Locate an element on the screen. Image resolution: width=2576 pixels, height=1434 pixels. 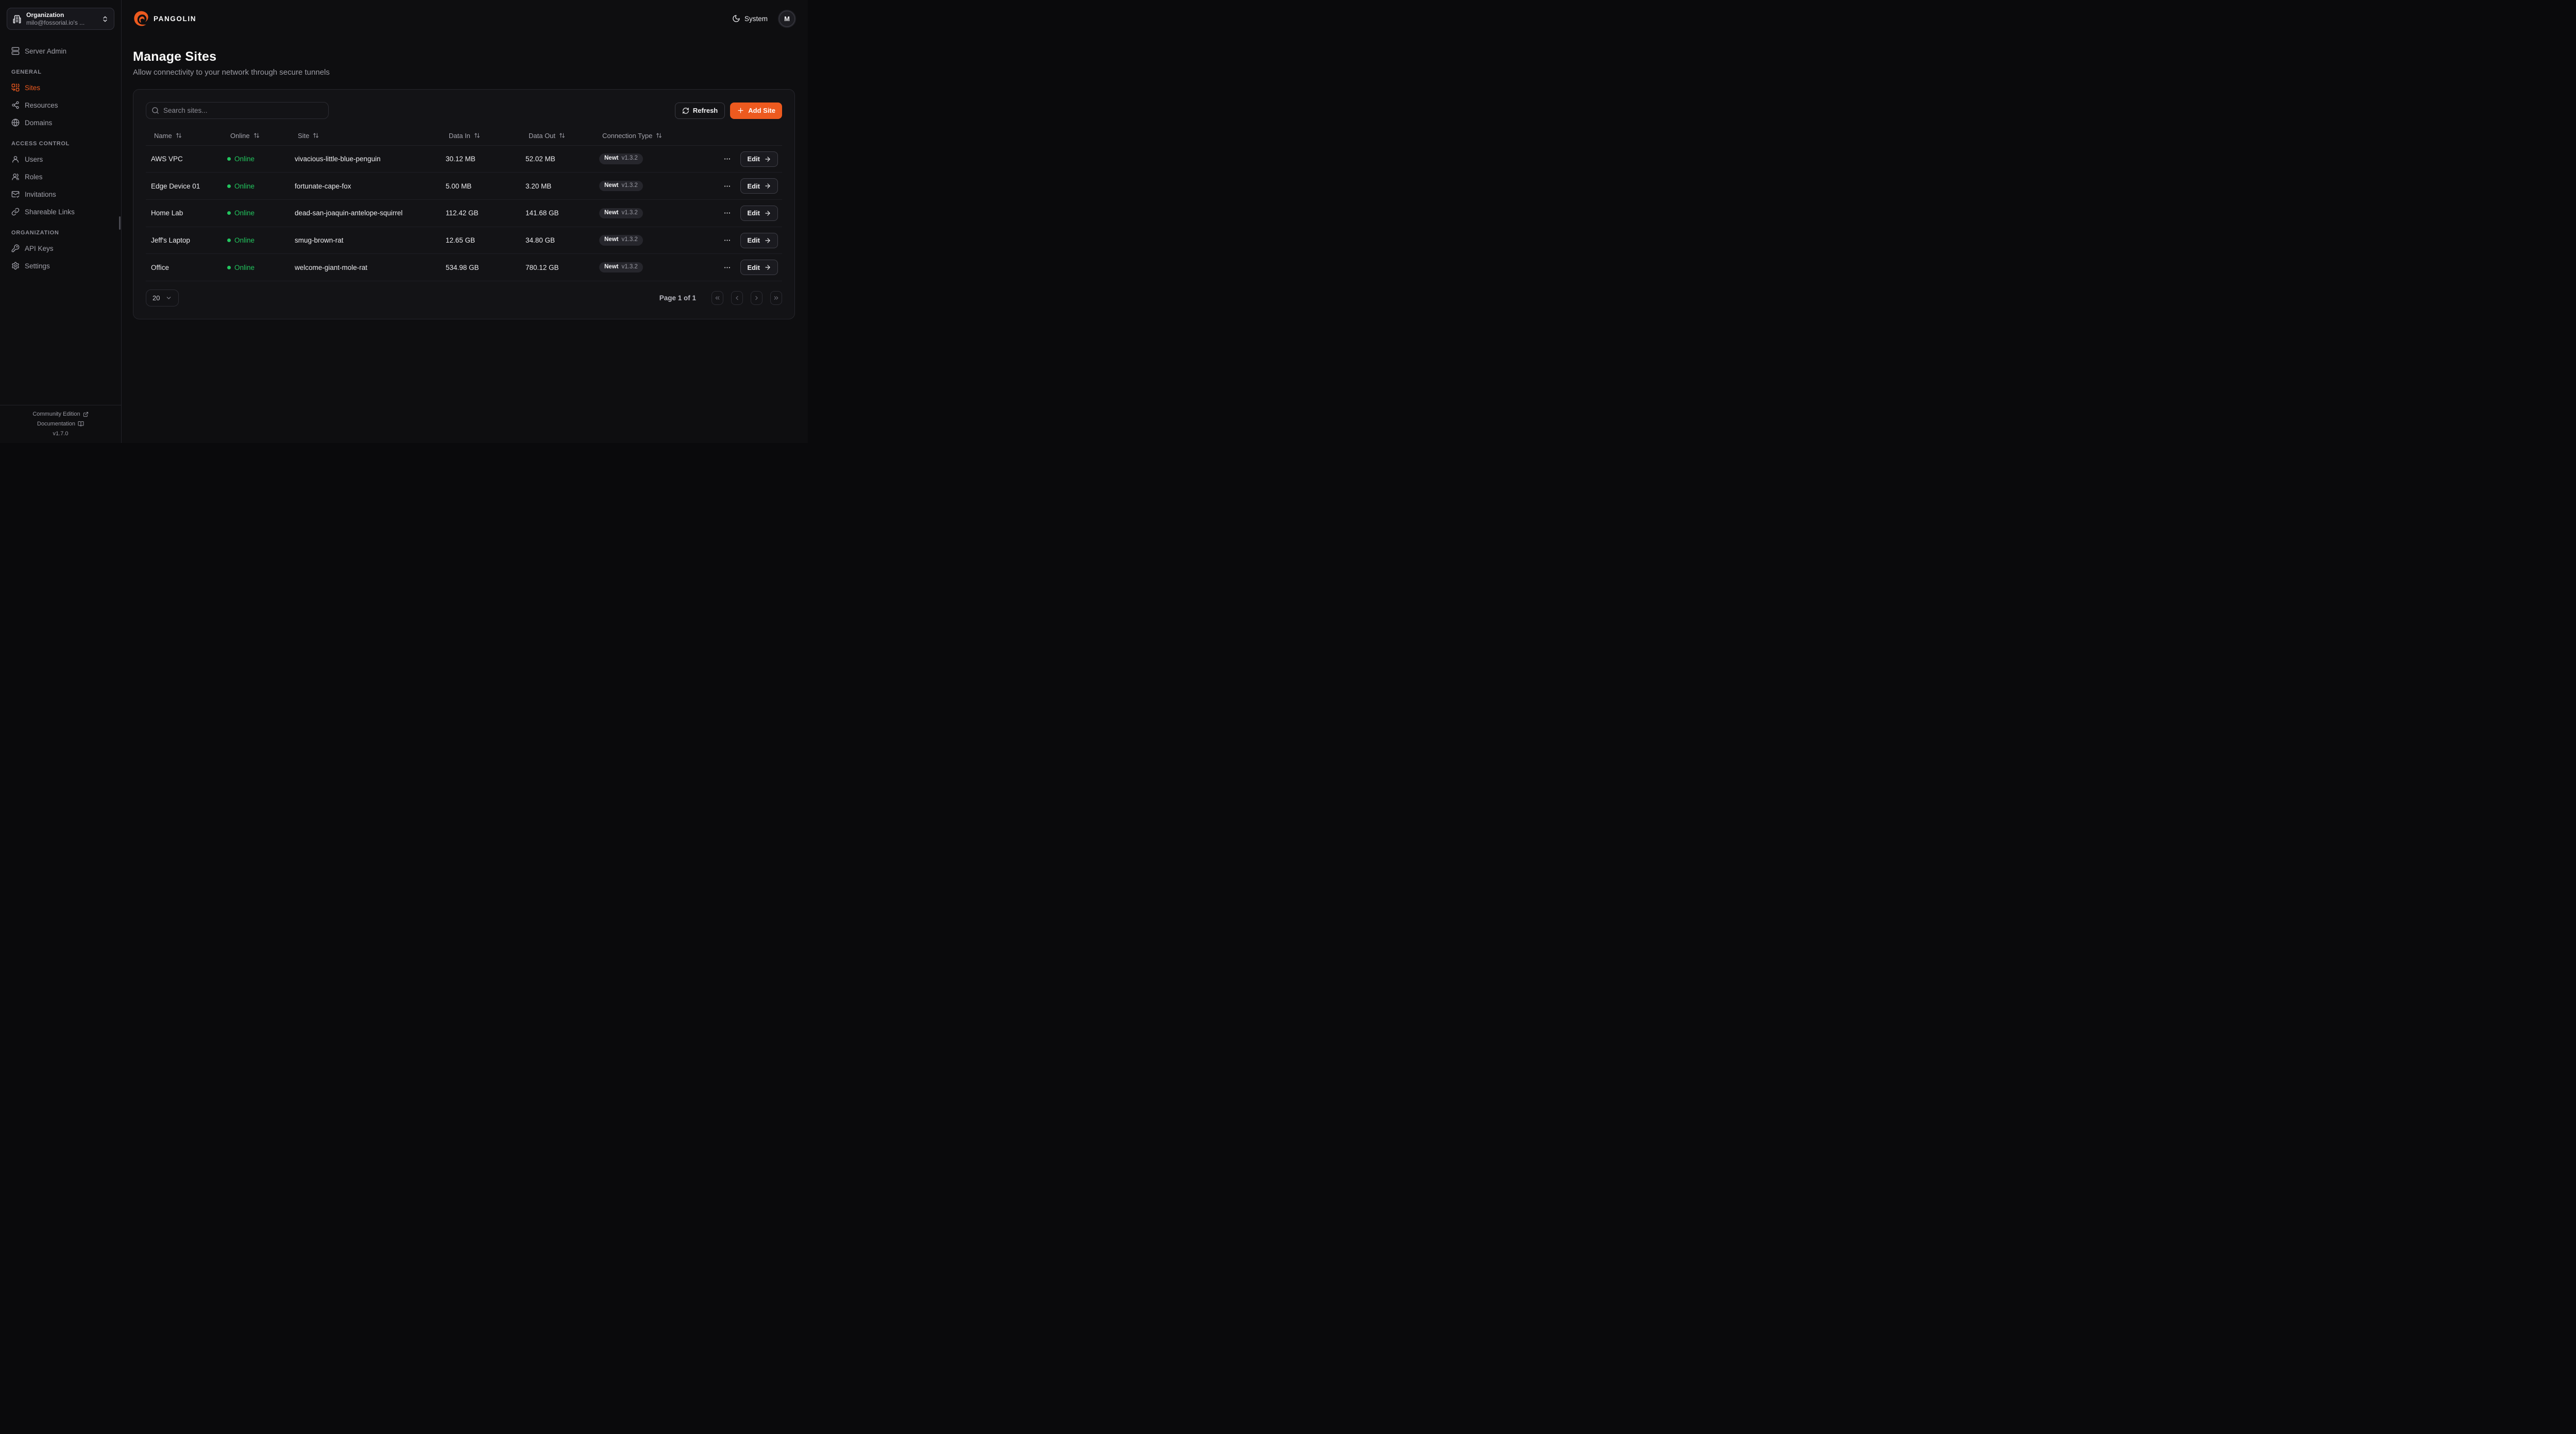
sidebar-item-settings: Settings is located at coordinates (60, 266).